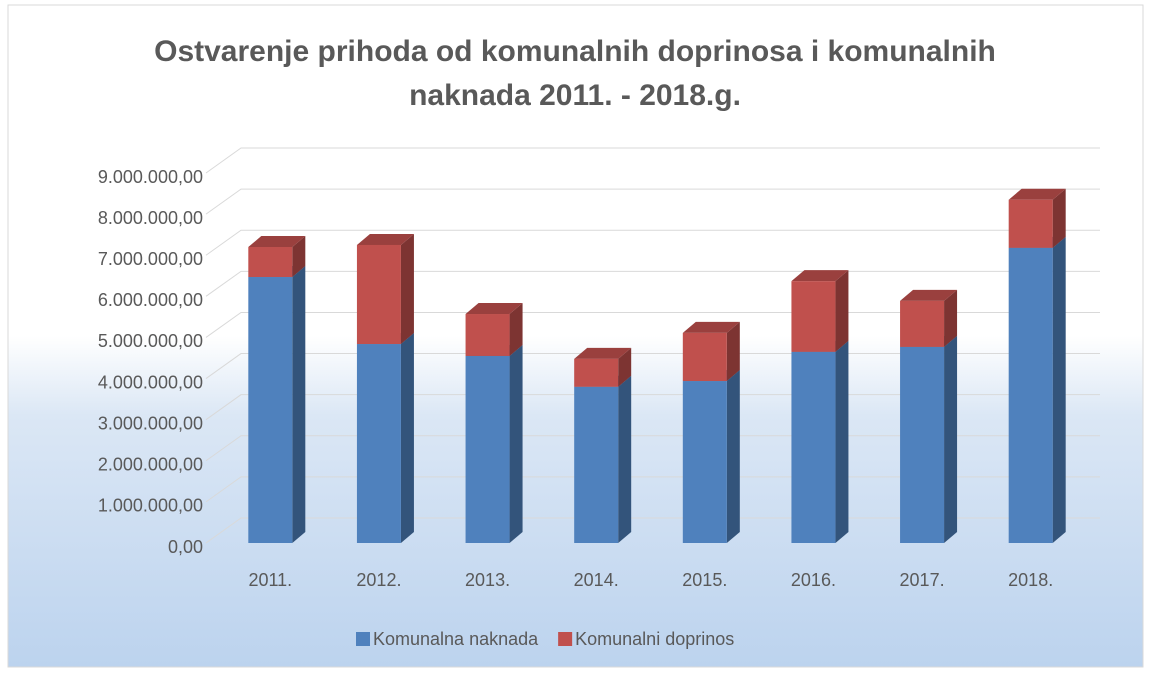 This screenshot has width=1151, height=675. What do you see at coordinates (150, 218) in the screenshot?
I see `y-tick-label: 8.000.000,00` at bounding box center [150, 218].